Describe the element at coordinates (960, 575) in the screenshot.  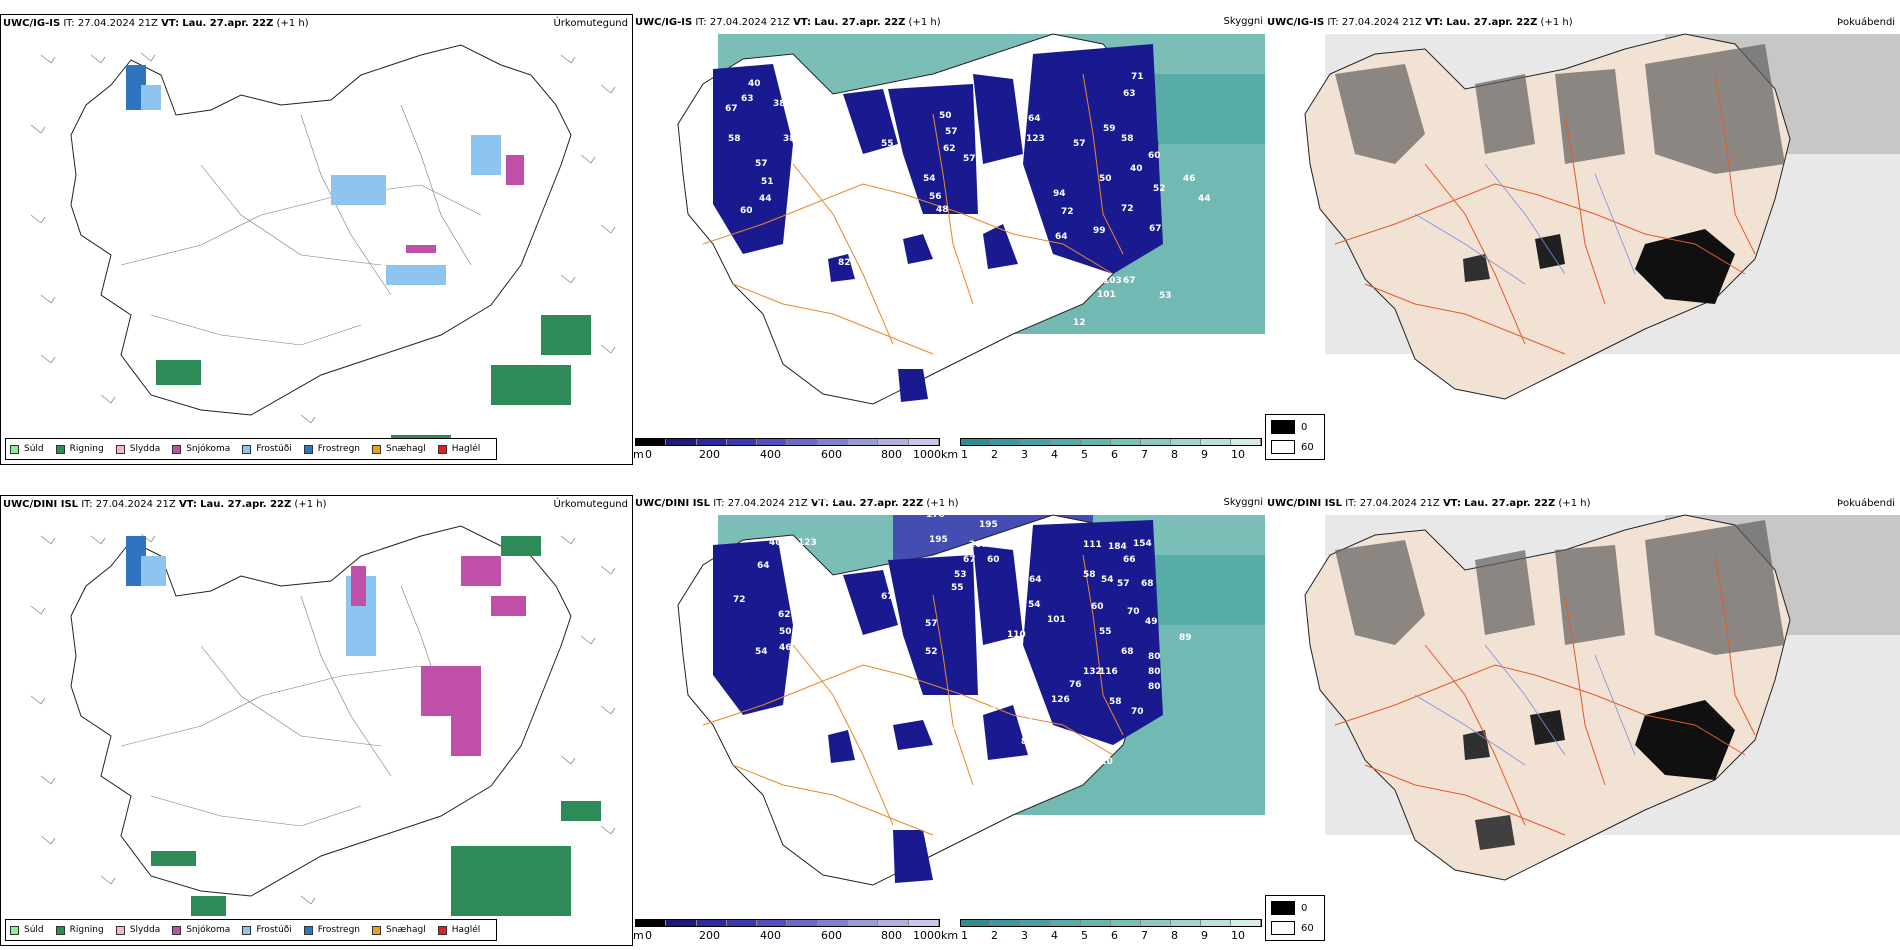
I see `ceiling-label: 53` at that location.